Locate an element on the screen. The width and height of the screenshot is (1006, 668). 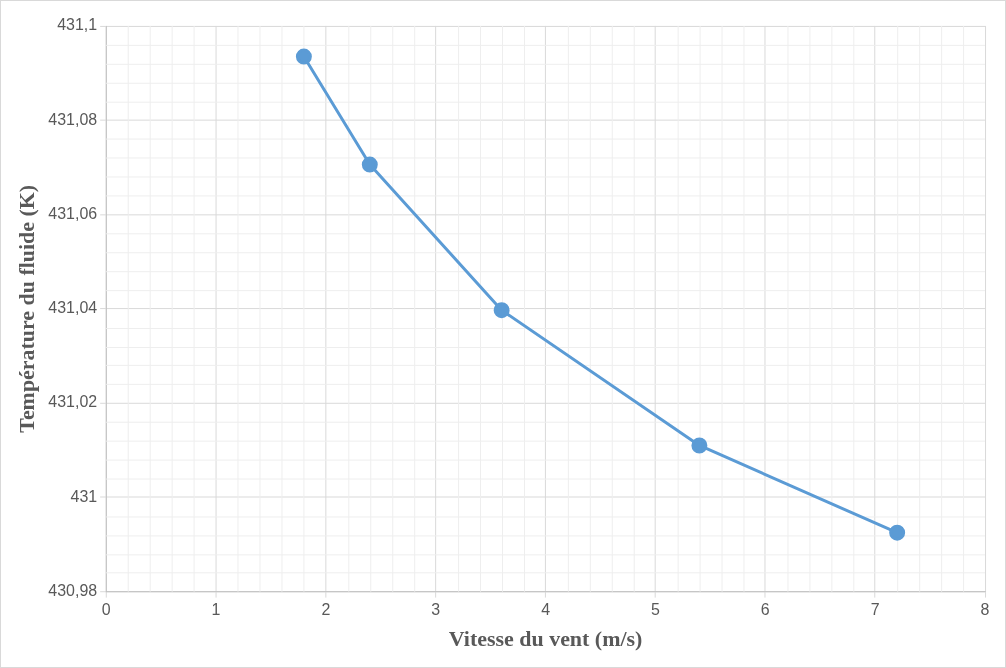
x-tick-label: 0 is located at coordinates (106, 609).